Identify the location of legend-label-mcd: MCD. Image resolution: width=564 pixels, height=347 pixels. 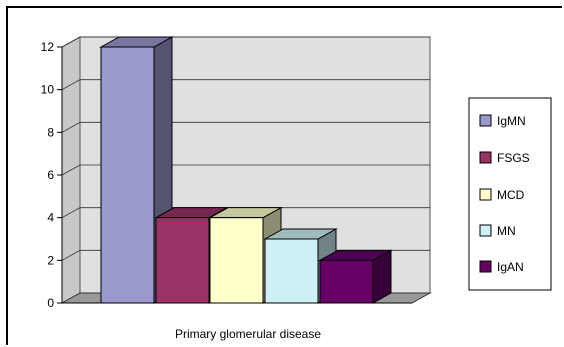
(511, 195).